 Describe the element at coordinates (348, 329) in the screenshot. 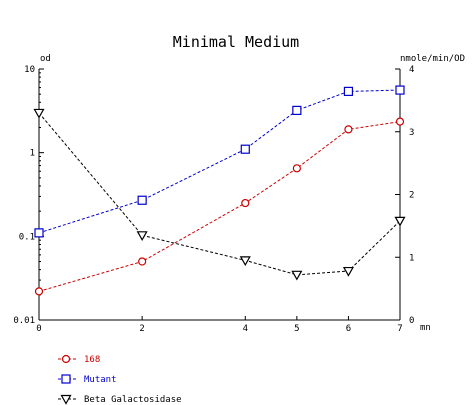

I see `x-axis-tick-label: 6` at that location.